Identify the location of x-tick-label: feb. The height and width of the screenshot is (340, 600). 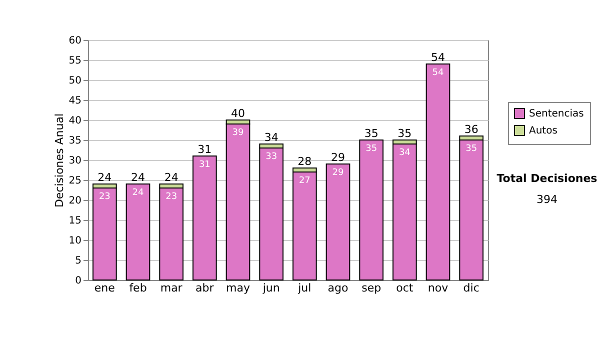
(138, 288).